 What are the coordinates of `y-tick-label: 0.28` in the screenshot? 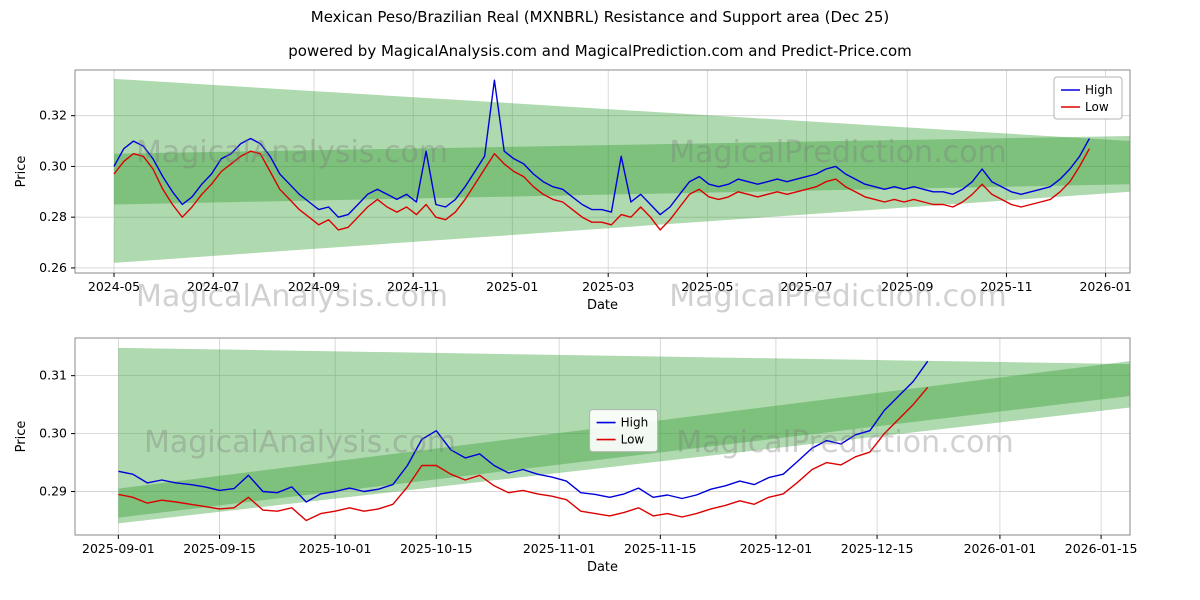 It's located at (53, 216).